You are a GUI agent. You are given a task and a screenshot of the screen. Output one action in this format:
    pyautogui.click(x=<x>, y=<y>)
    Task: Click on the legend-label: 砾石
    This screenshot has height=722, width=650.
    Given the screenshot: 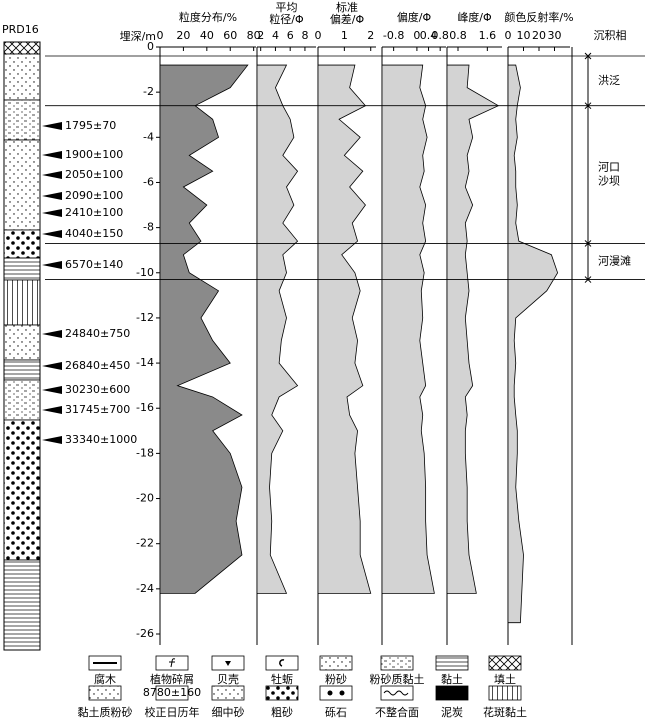 What is the action you would take?
    pyautogui.click(x=336, y=712)
    